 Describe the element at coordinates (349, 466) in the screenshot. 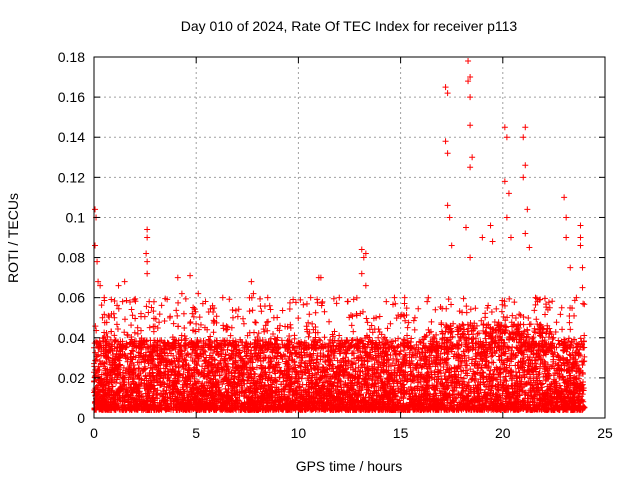

I see `x-axis-label: GPS time / hours` at that location.